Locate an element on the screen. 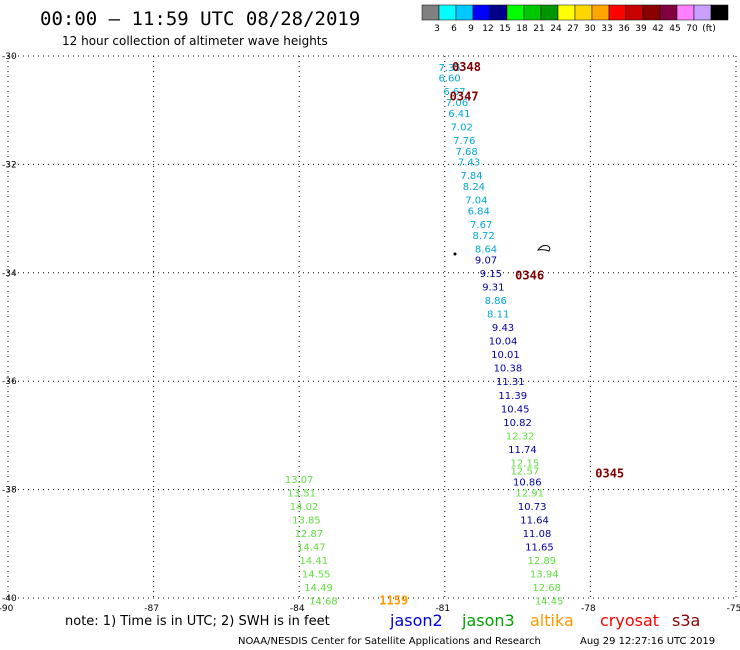  colorbar-label: 30 is located at coordinates (590, 29).